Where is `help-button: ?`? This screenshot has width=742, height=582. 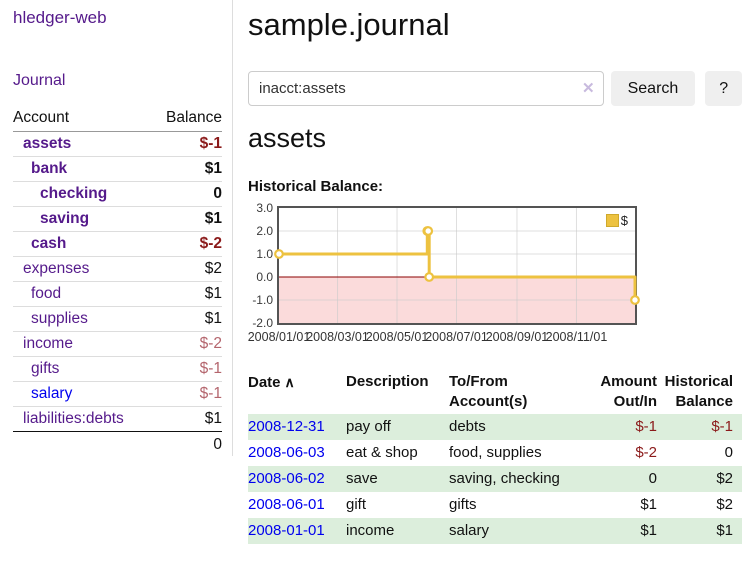
help-button: ? is located at coordinates (723, 88).